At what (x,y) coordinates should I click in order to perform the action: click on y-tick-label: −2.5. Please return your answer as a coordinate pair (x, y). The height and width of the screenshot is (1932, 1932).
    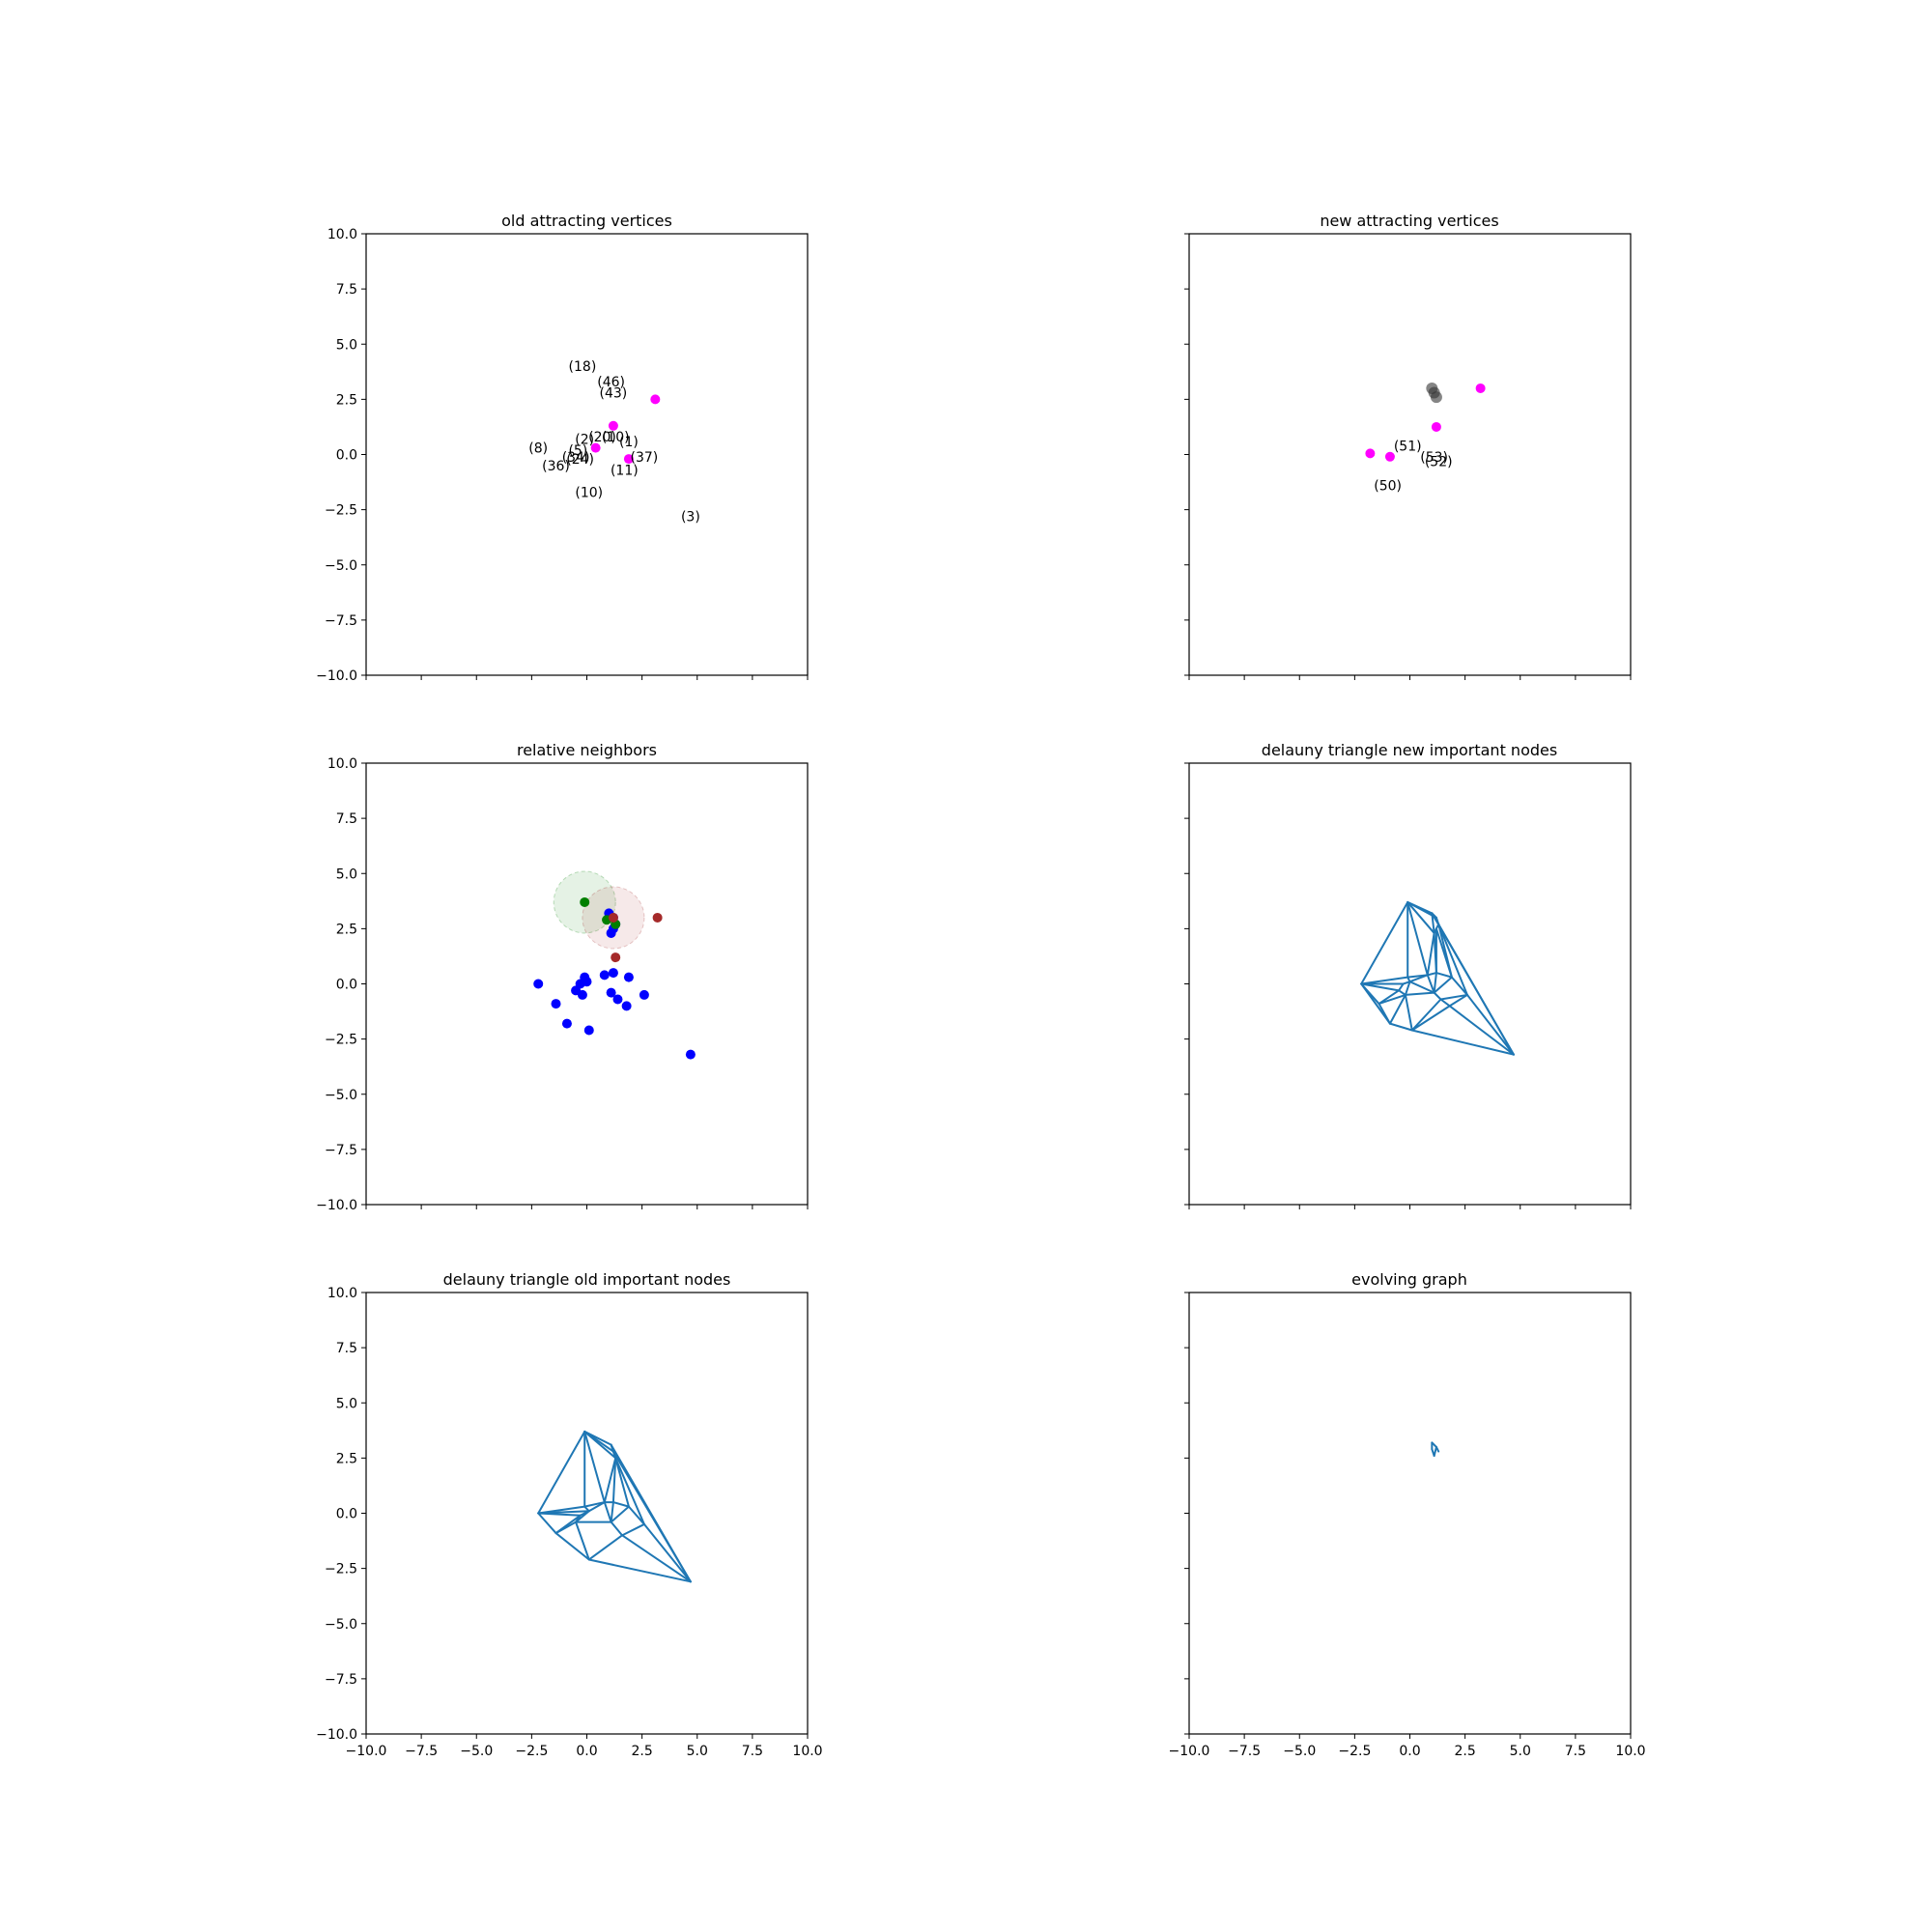
    Looking at the image, I should click on (341, 1569).